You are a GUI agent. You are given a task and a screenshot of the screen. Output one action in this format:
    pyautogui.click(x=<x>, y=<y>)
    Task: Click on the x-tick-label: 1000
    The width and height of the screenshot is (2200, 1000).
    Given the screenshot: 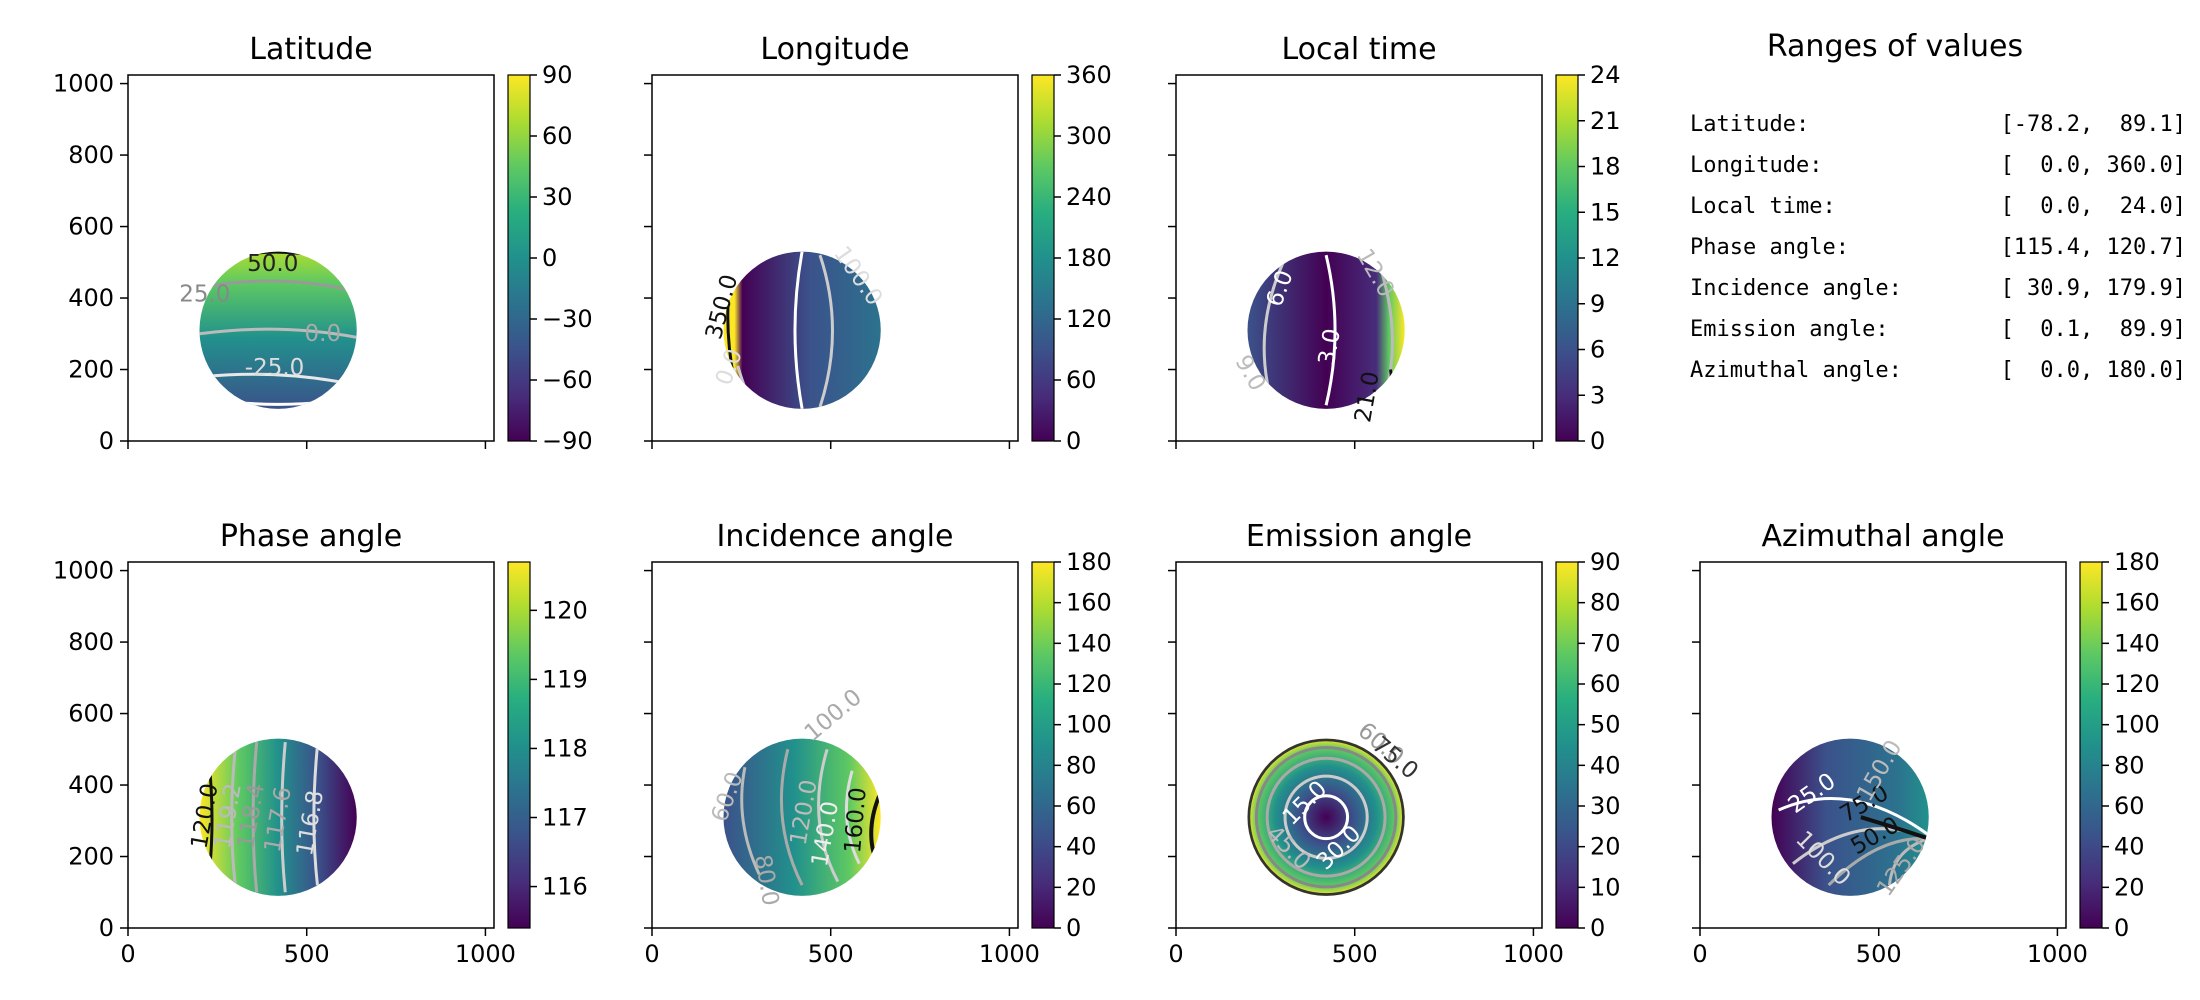 What is the action you would take?
    pyautogui.click(x=485, y=954)
    